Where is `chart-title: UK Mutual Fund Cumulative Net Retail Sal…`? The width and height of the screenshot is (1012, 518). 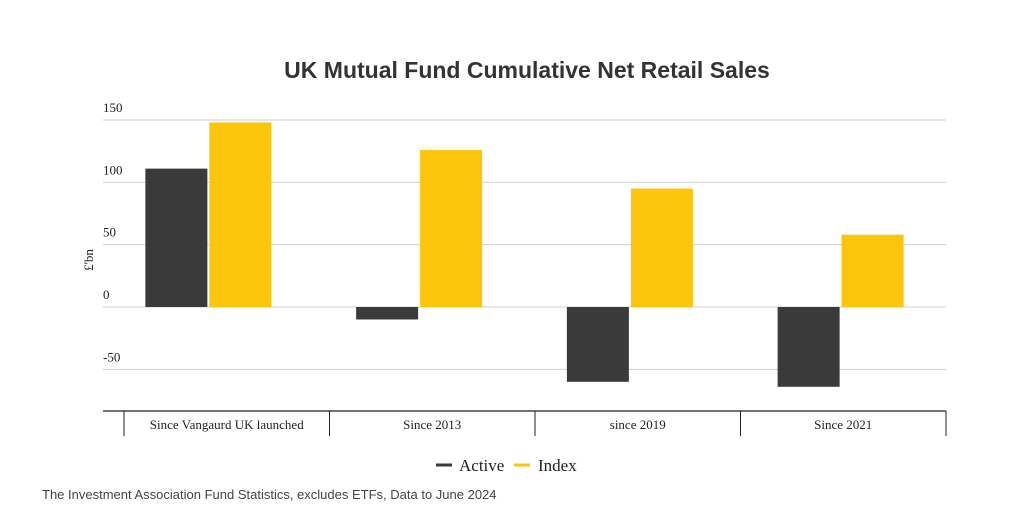 chart-title: UK Mutual Fund Cumulative Net Retail Sal… is located at coordinates (527, 70).